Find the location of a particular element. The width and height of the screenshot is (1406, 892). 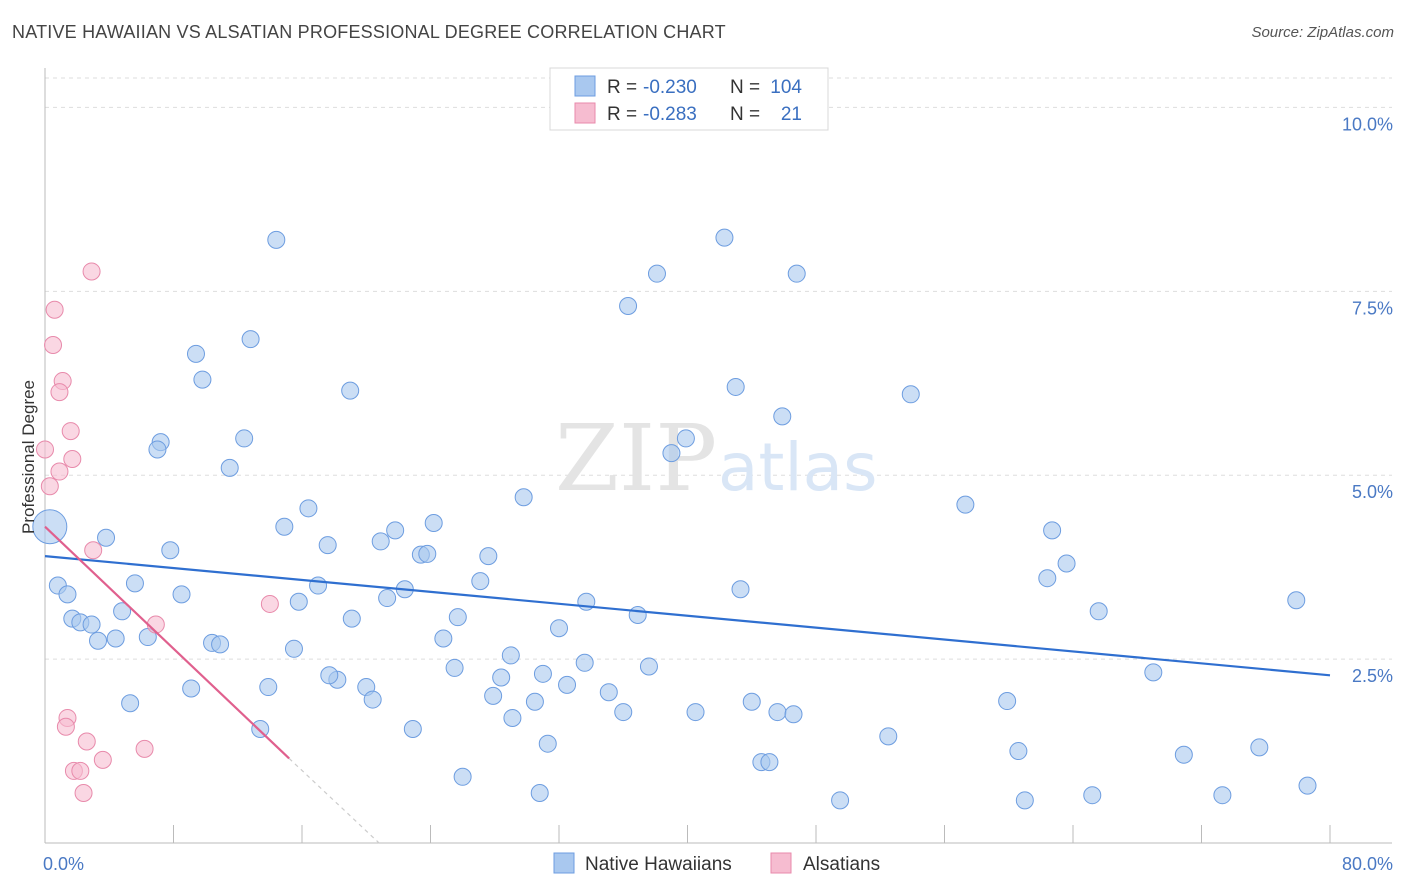

bottom-legend-swatch-pink is located at coordinates (781, 863).